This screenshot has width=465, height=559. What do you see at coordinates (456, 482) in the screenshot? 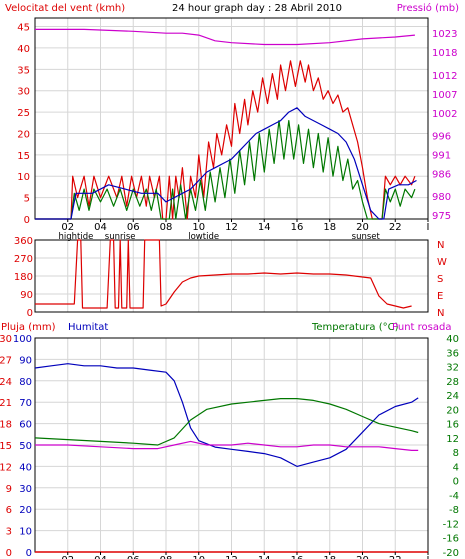
I see `temperature-axis-tick-label: 0` at bounding box center [456, 482].